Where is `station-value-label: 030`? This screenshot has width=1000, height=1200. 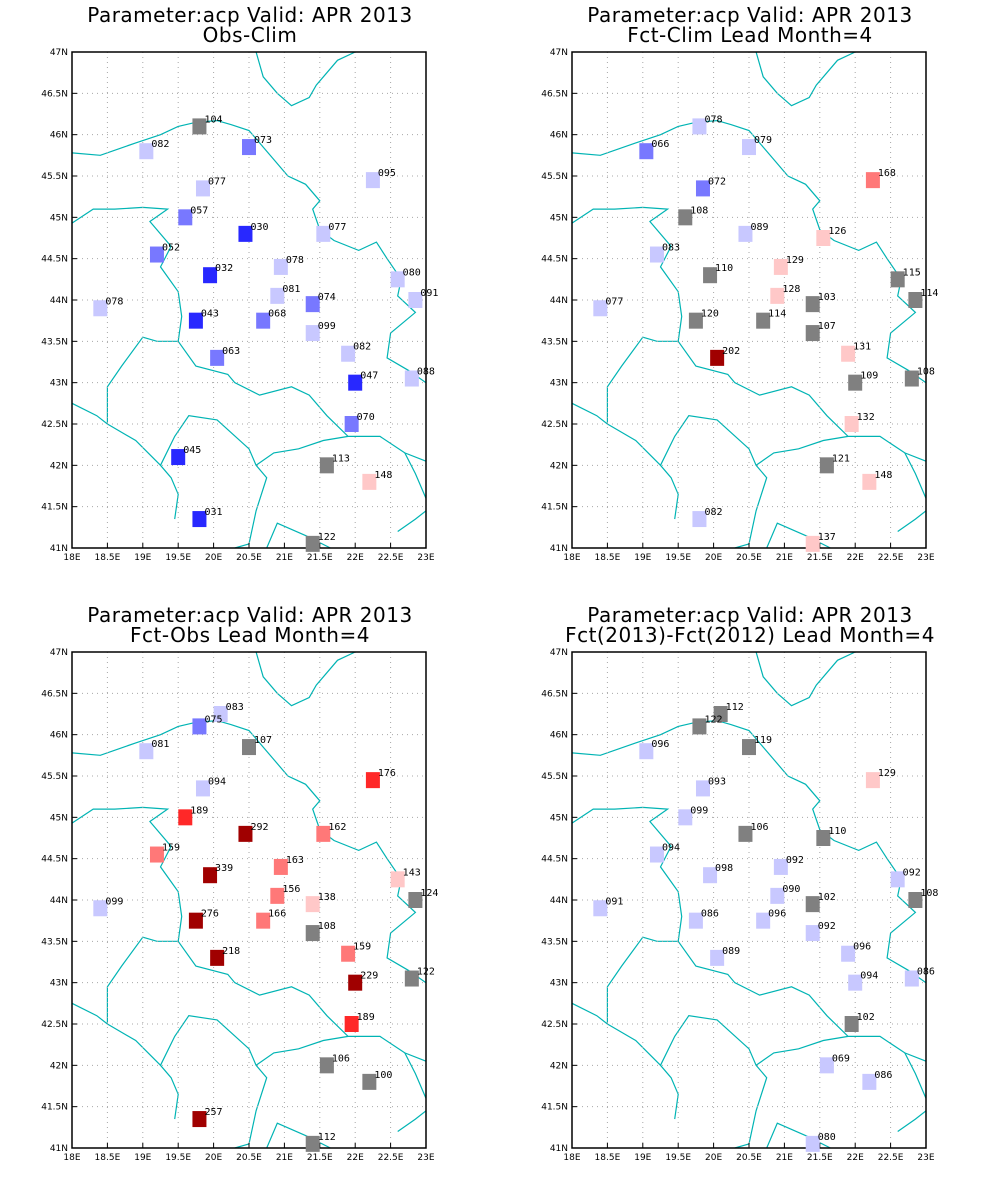
station-value-label: 030 is located at coordinates (259, 227).